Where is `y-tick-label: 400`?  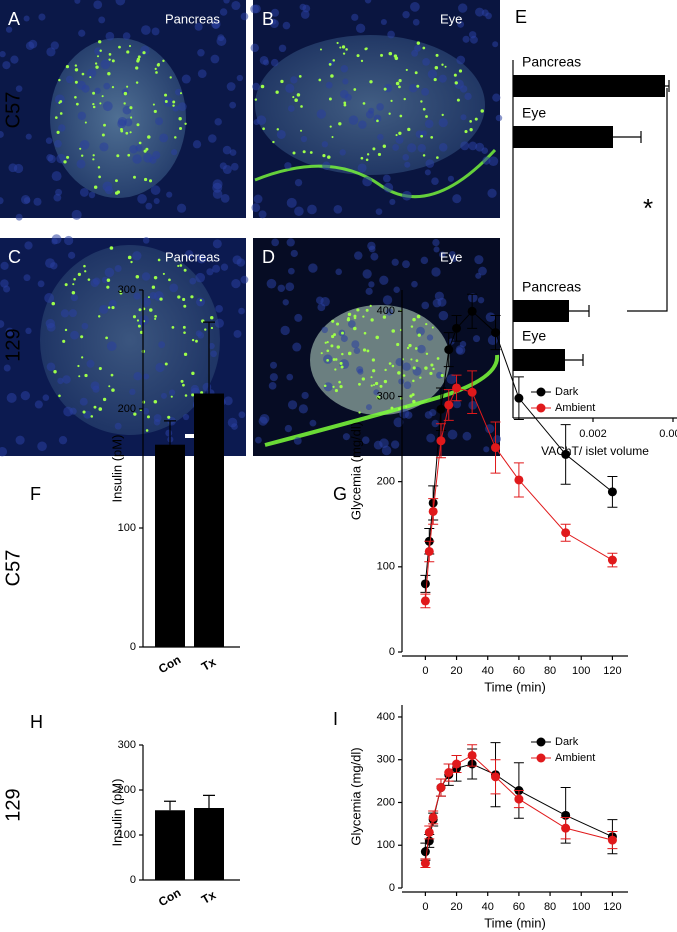 y-tick-label: 400 is located at coordinates (386, 717).